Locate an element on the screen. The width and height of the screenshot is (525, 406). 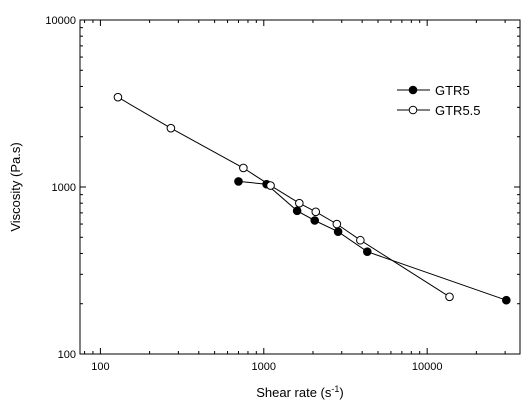
x-tick-label: 10000 is located at coordinates (427, 367).